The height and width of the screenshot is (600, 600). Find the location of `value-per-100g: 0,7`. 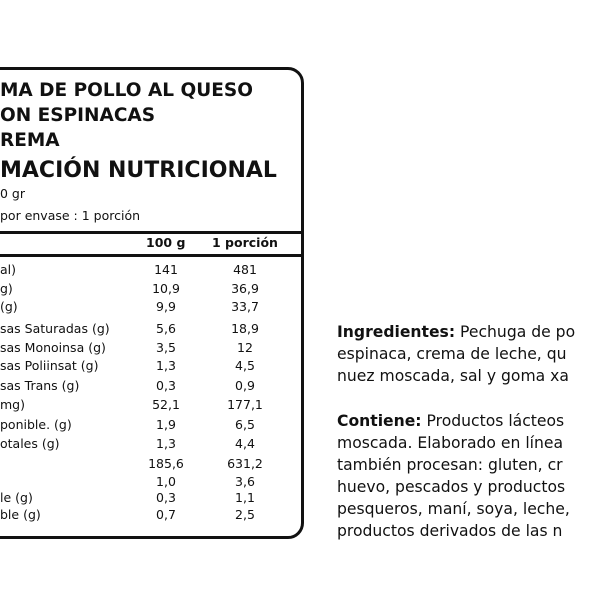

value-per-100g: 0,7 is located at coordinates (166, 514).